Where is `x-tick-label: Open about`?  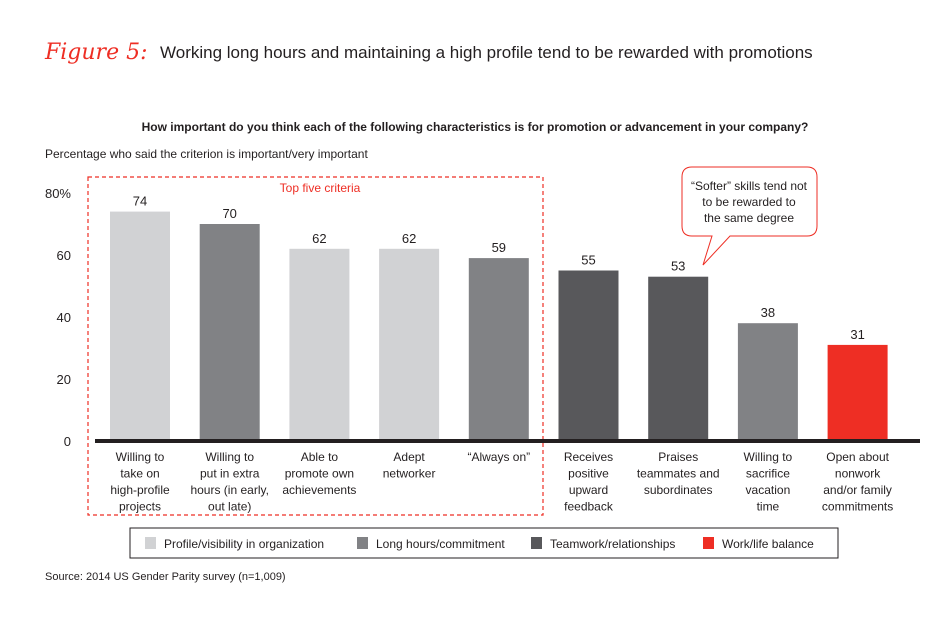 x-tick-label: Open about is located at coordinates (857, 457).